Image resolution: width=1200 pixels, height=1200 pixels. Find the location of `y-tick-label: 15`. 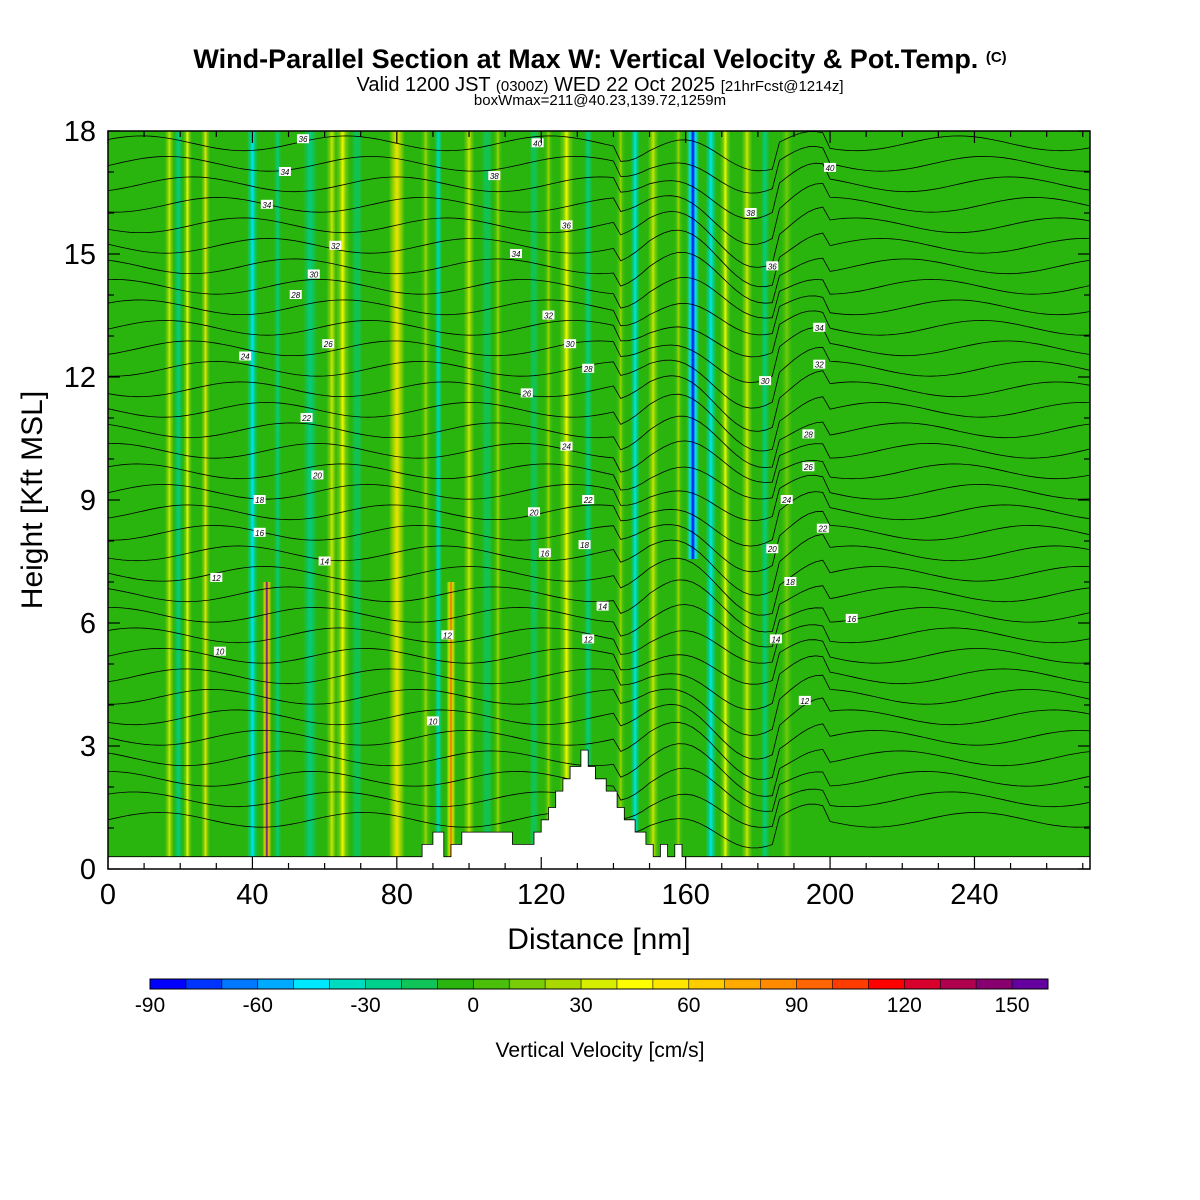

y-tick-label: 15 is located at coordinates (80, 255).